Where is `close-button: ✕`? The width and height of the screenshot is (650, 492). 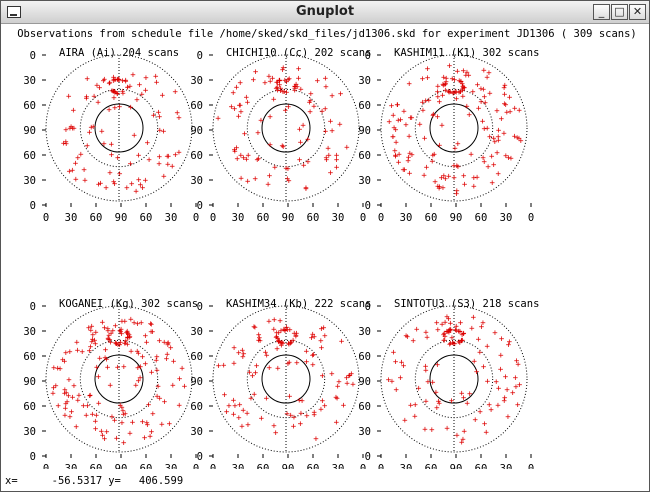 close-button: ✕ is located at coordinates (637, 12).